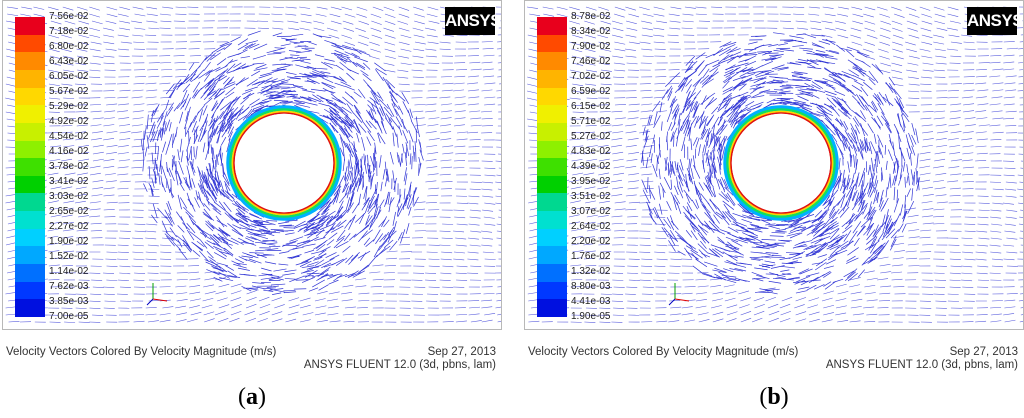 This screenshot has height=418, width=1024. I want to click on colorbar-tick-label: 6.15e-02, so click(591, 106).